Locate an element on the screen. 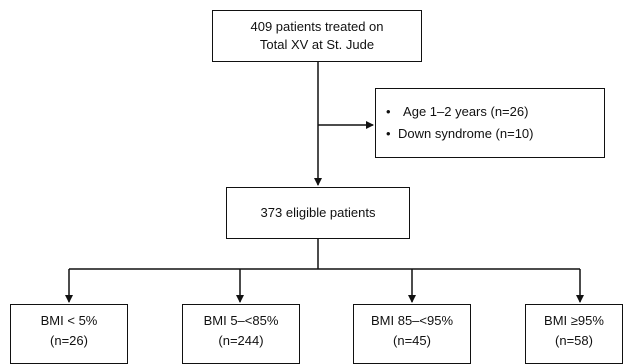 The height and width of the screenshot is (364, 627). bmi-group-label: BMI 5–<85% is located at coordinates (241, 320).